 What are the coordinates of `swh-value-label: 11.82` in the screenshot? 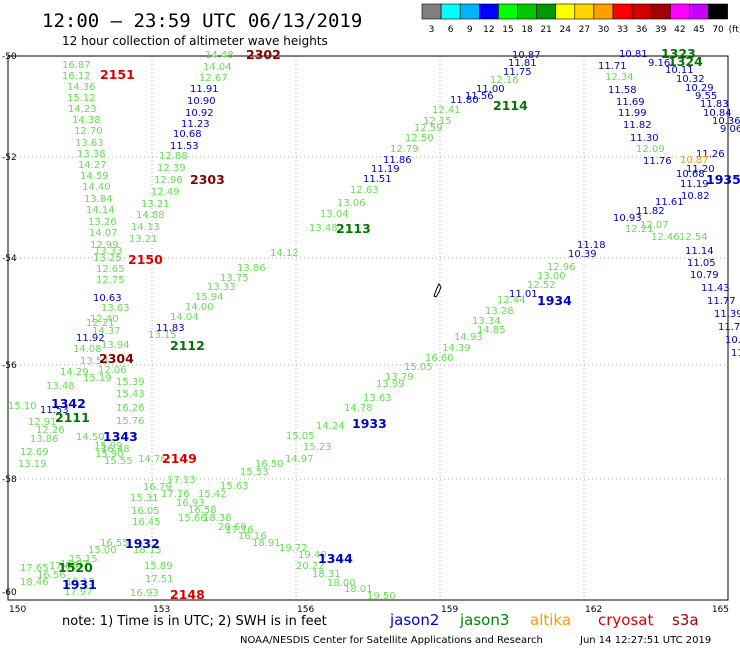 It's located at (650, 211).